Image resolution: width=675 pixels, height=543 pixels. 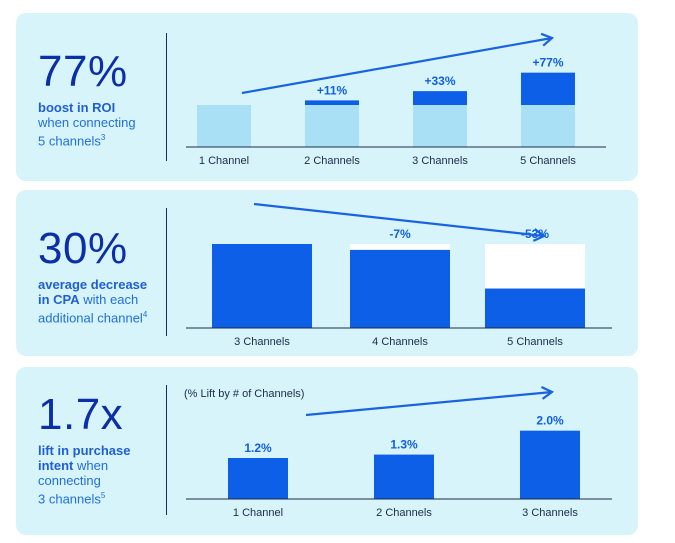 I want to click on roi-desc-line-2: 5 channels, so click(x=69, y=141).